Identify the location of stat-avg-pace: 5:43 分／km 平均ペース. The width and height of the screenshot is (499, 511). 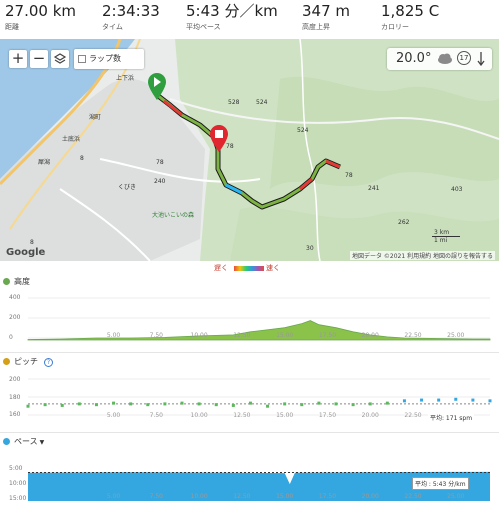
(232, 17).